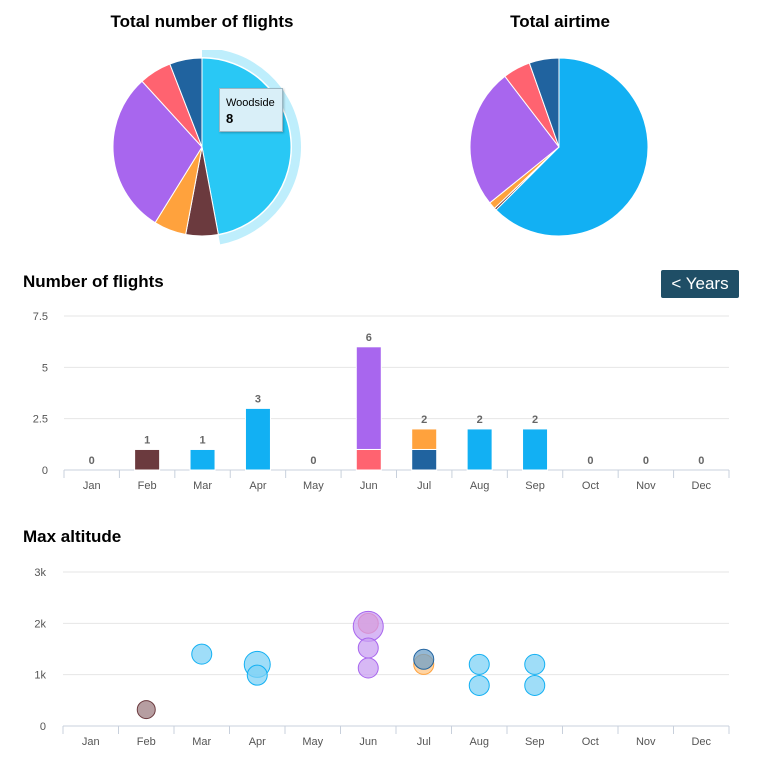 This screenshot has height=762, width=762. What do you see at coordinates (424, 486) in the screenshot?
I see `bar-x-tick-label: Jul` at bounding box center [424, 486].